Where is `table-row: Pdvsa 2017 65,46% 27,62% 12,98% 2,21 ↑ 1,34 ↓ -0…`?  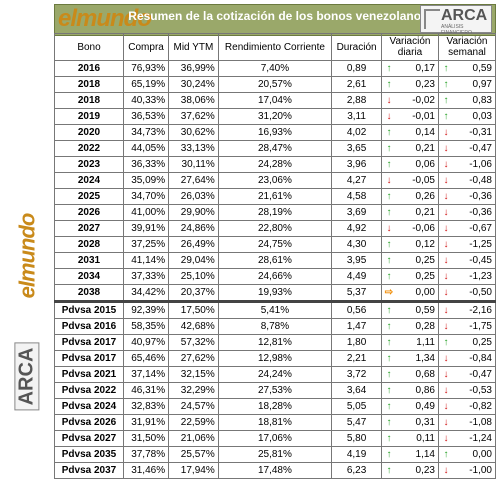 table-row: Pdvsa 2017 65,46% 27,62% 12,98% 2,21 ↑ 1,34 ↓ -0… is located at coordinates (275, 358).